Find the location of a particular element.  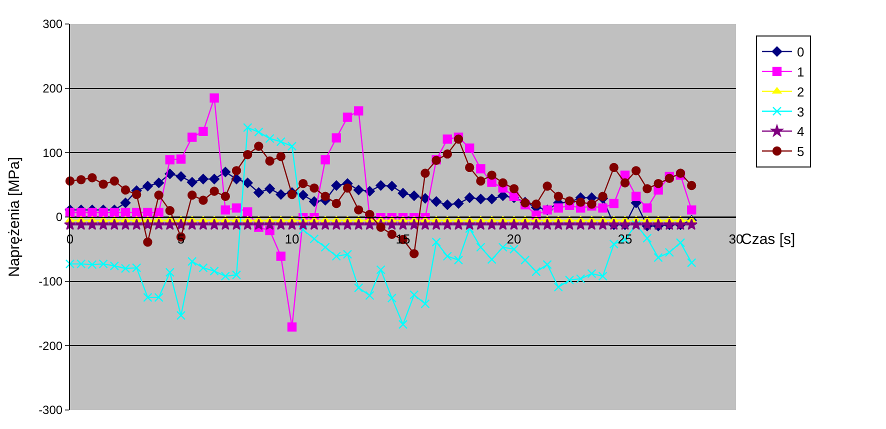

y-tick-label: 300 is located at coordinates (52, 24).